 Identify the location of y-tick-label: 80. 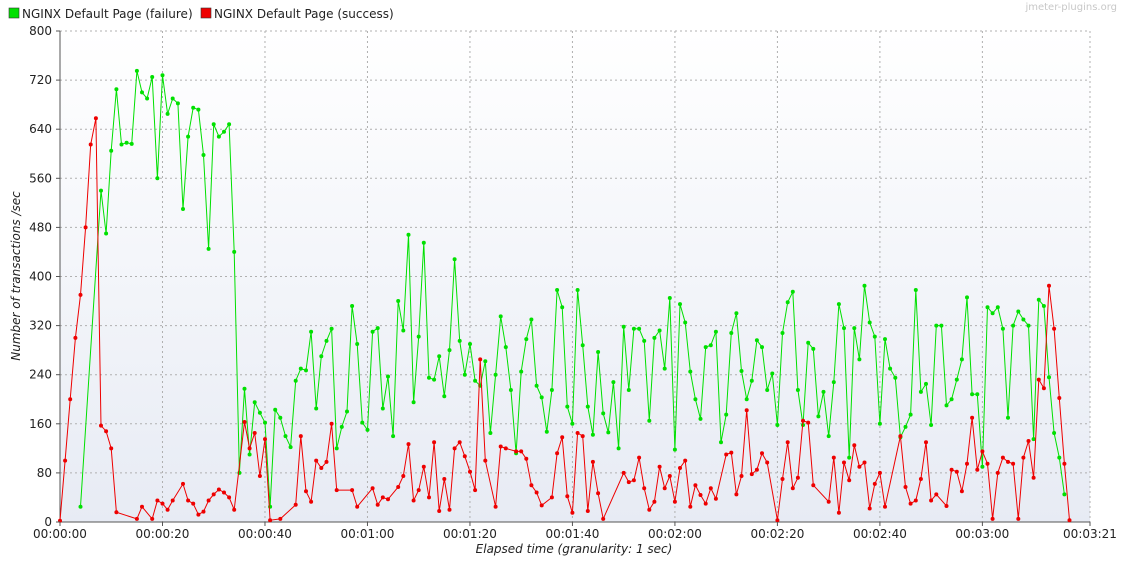
(44, 473).